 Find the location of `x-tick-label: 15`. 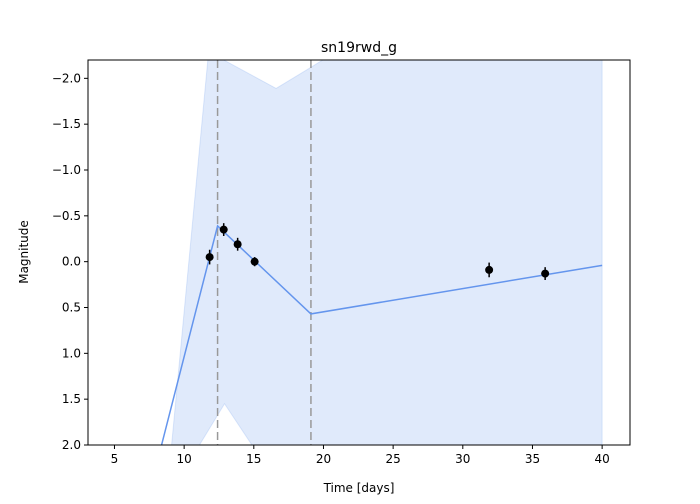

x-tick-label: 15 is located at coordinates (253, 459).